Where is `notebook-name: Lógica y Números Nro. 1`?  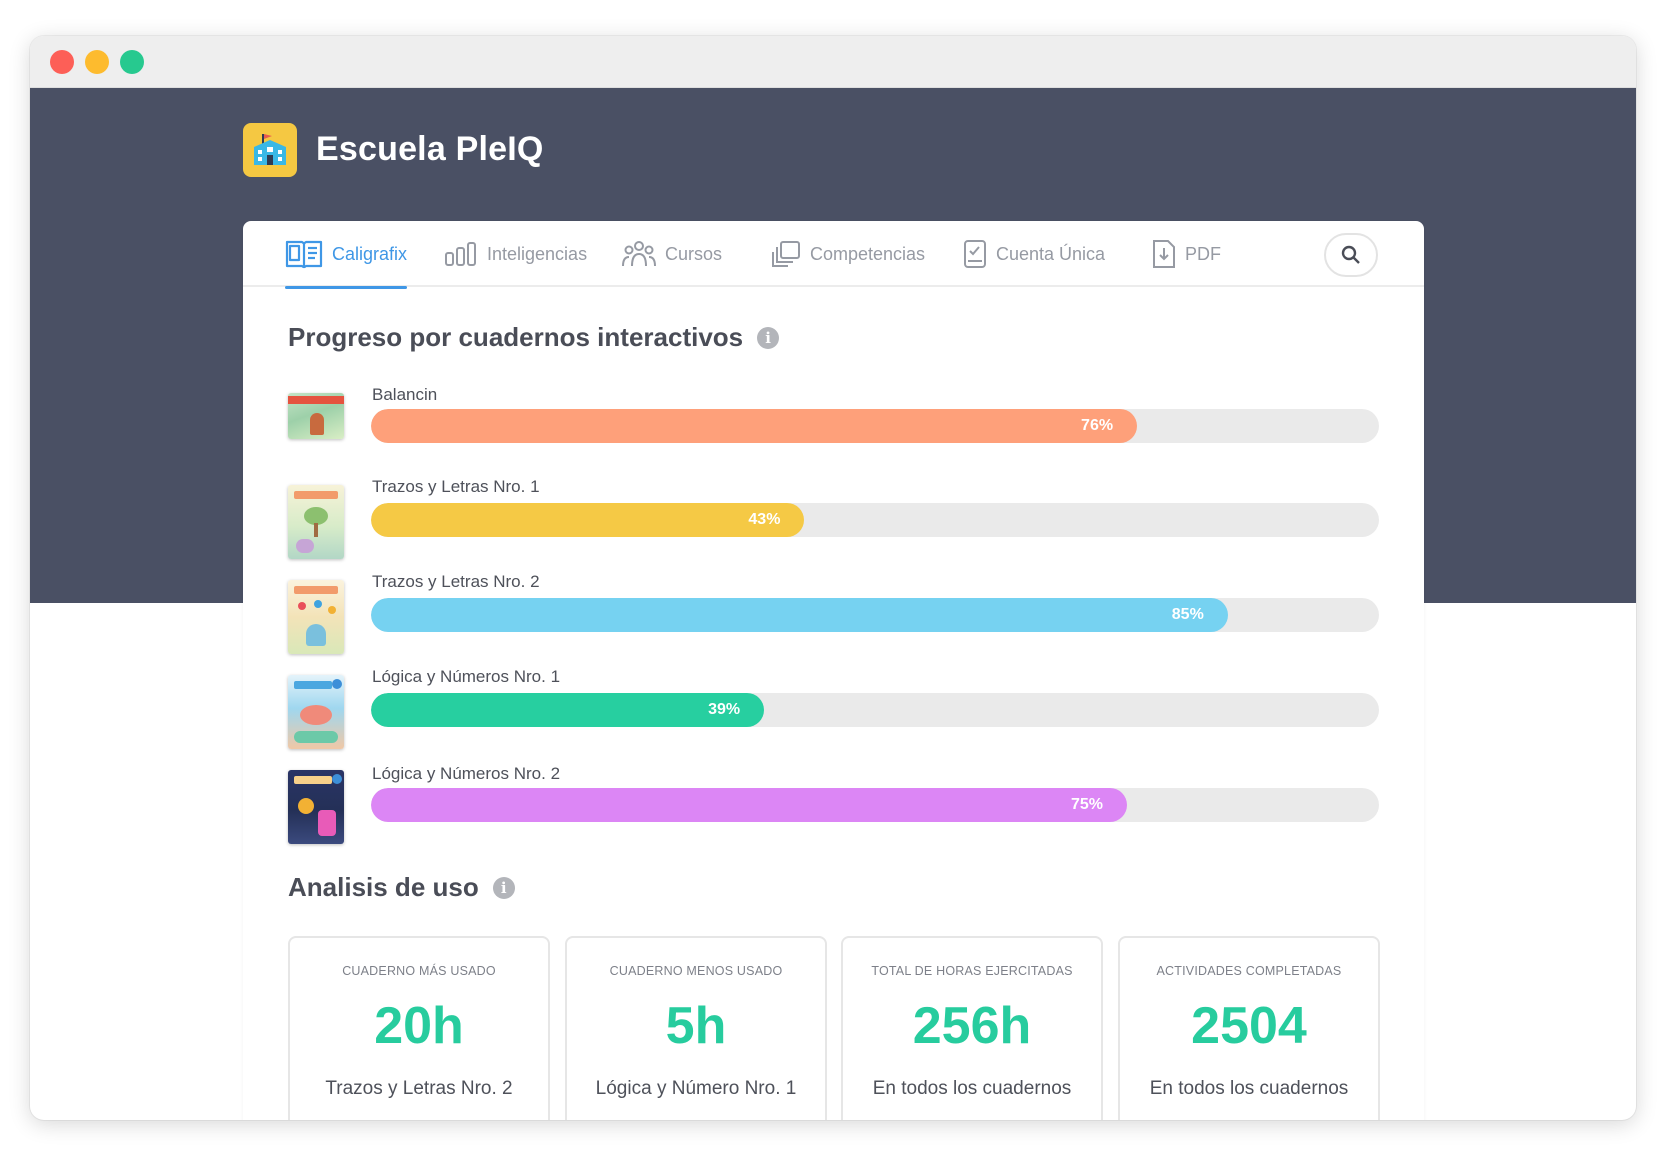 notebook-name: Lógica y Números Nro. 1 is located at coordinates (466, 676).